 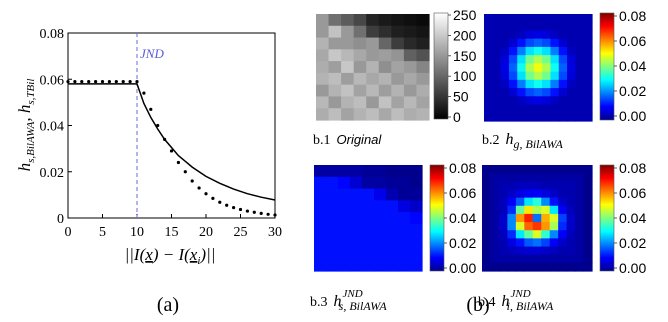 What do you see at coordinates (168, 305) in the screenshot?
I see `panel-a-label: (a)` at bounding box center [168, 305].